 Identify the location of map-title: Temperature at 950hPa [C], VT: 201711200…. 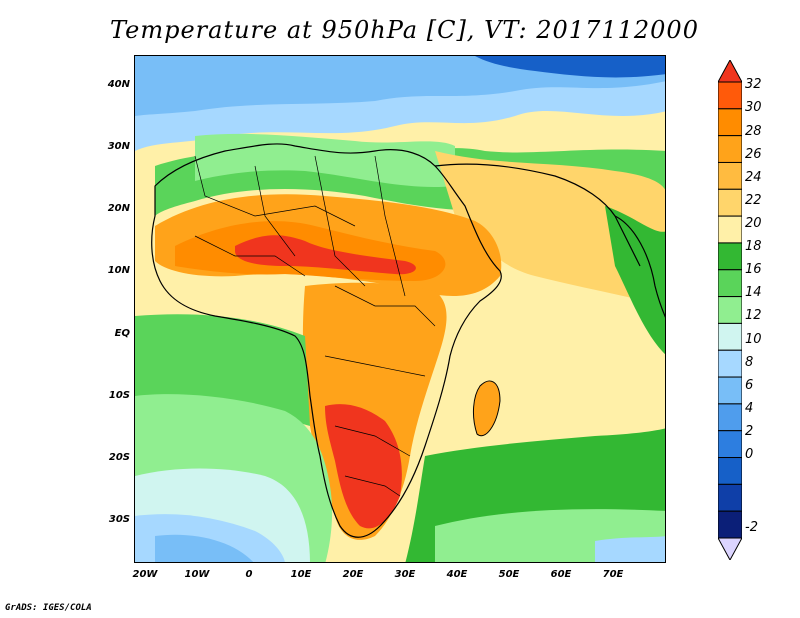
(404, 30).